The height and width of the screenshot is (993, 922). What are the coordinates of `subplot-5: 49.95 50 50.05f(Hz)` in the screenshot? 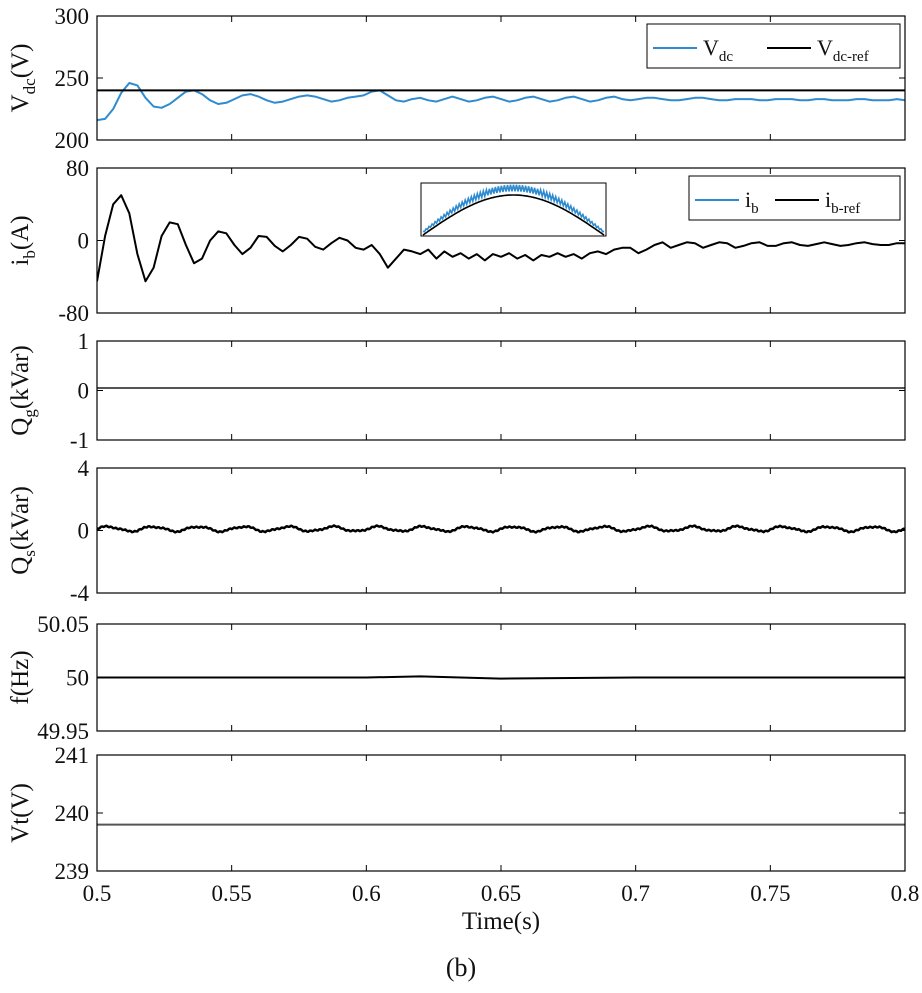 It's located at (456, 678).